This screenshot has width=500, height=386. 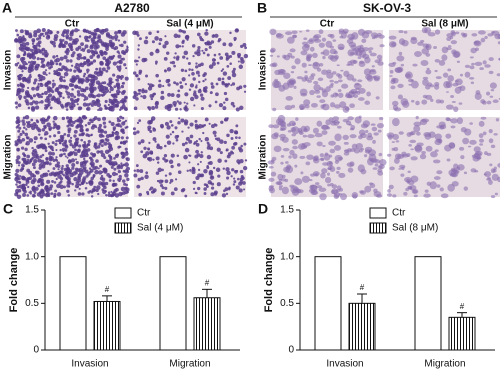 I want to click on micrograph, so click(x=72, y=157).